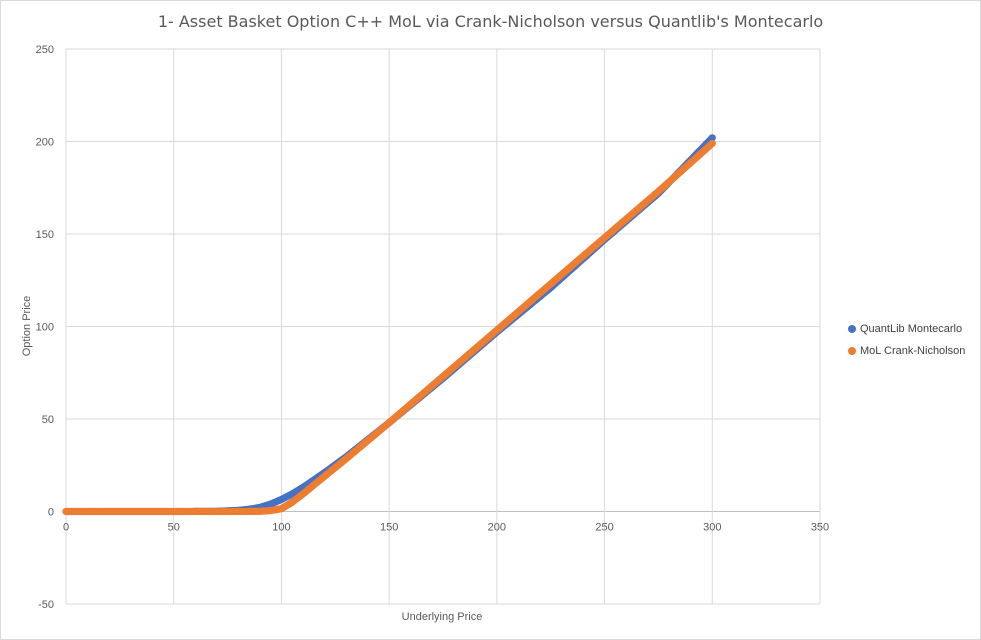 The width and height of the screenshot is (981, 640). I want to click on x-tick-label: 200, so click(497, 528).